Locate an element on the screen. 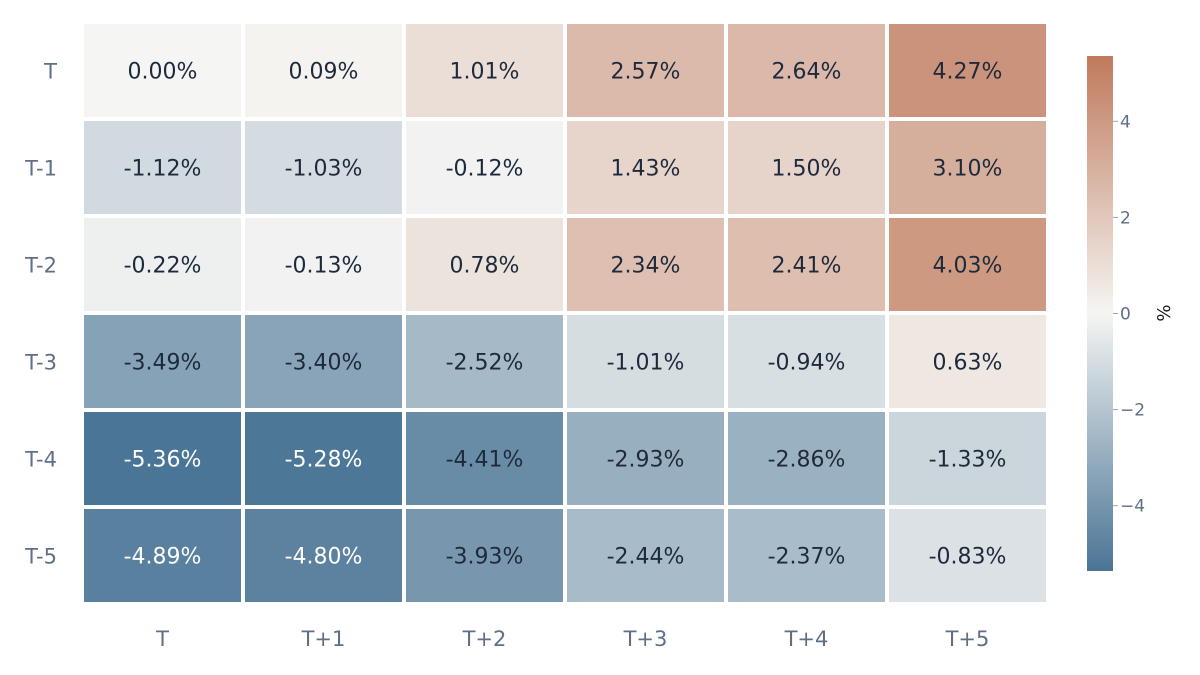 Image resolution: width=1200 pixels, height=675 pixels. cell-value-label: 0.09% is located at coordinates (324, 72).